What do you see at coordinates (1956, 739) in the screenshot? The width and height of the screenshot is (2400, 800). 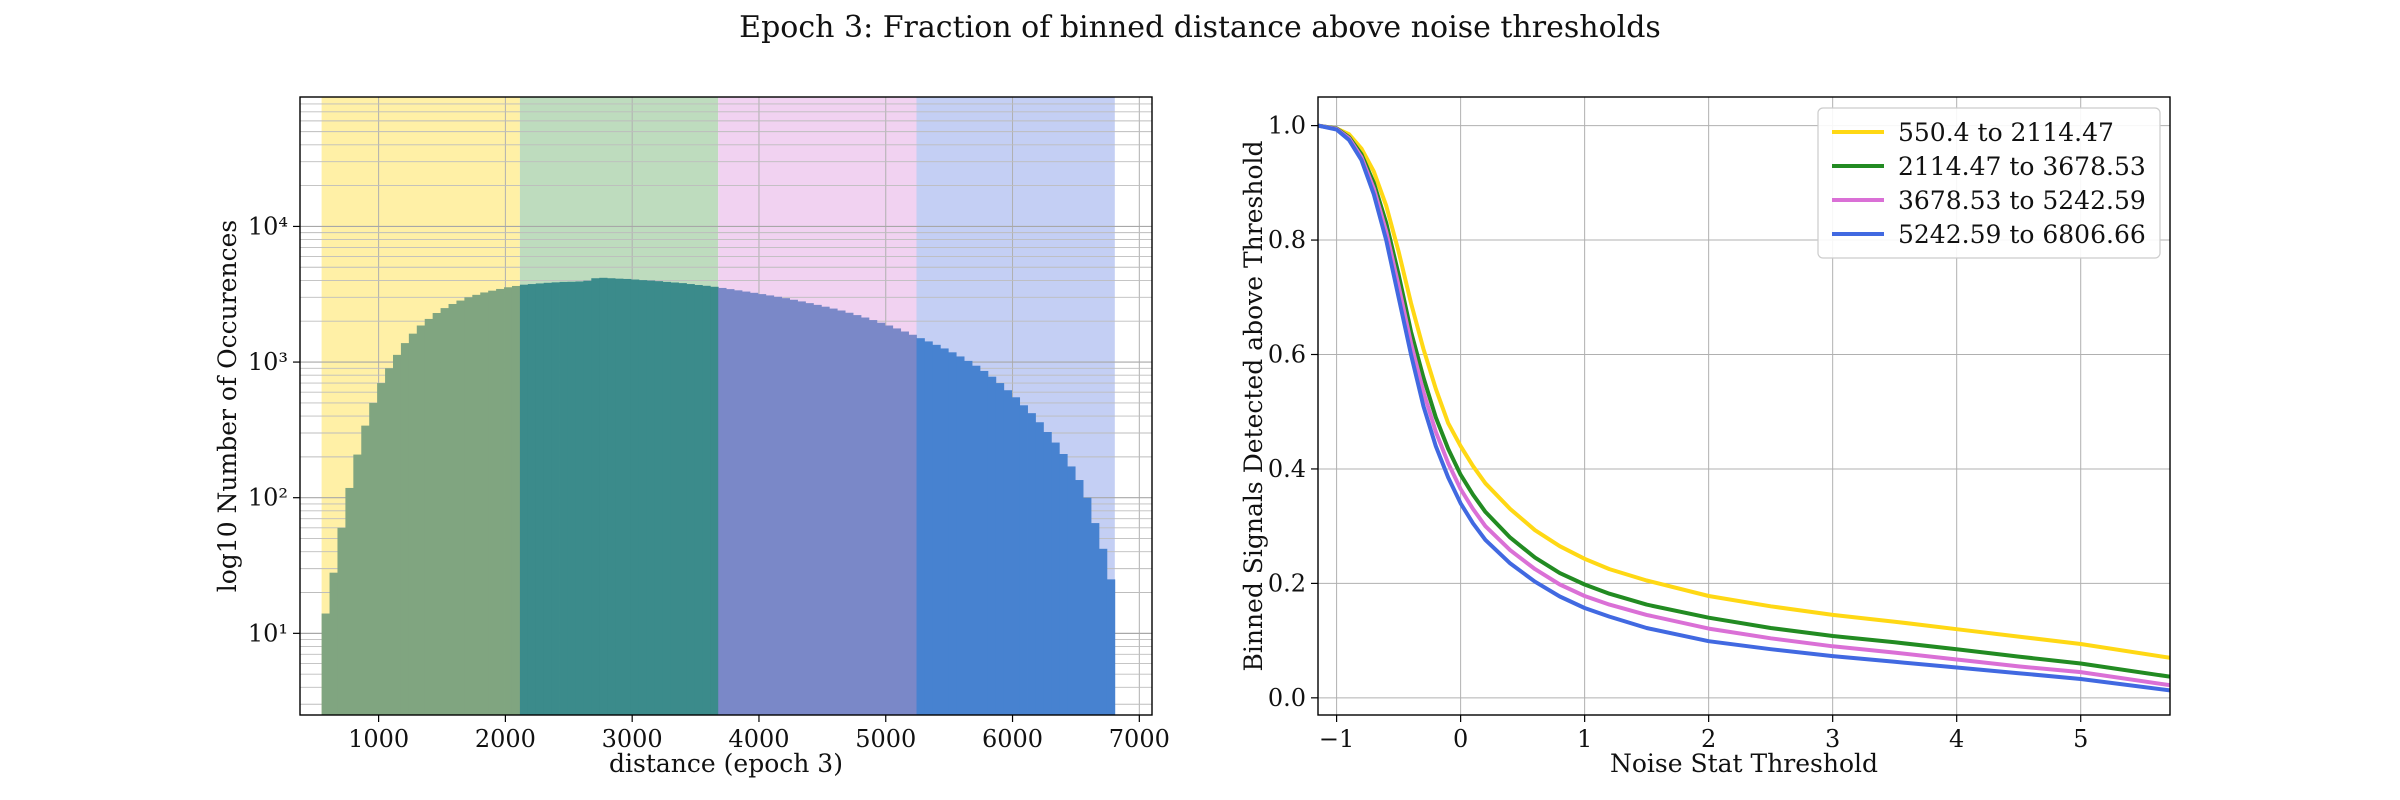 I see `line-x-tick-label: 4` at bounding box center [1956, 739].